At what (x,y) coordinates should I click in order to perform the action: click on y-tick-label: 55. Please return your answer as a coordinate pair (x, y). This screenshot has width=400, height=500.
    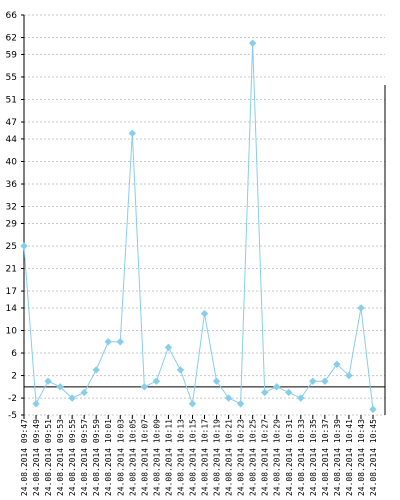
    Looking at the image, I should click on (11, 78).